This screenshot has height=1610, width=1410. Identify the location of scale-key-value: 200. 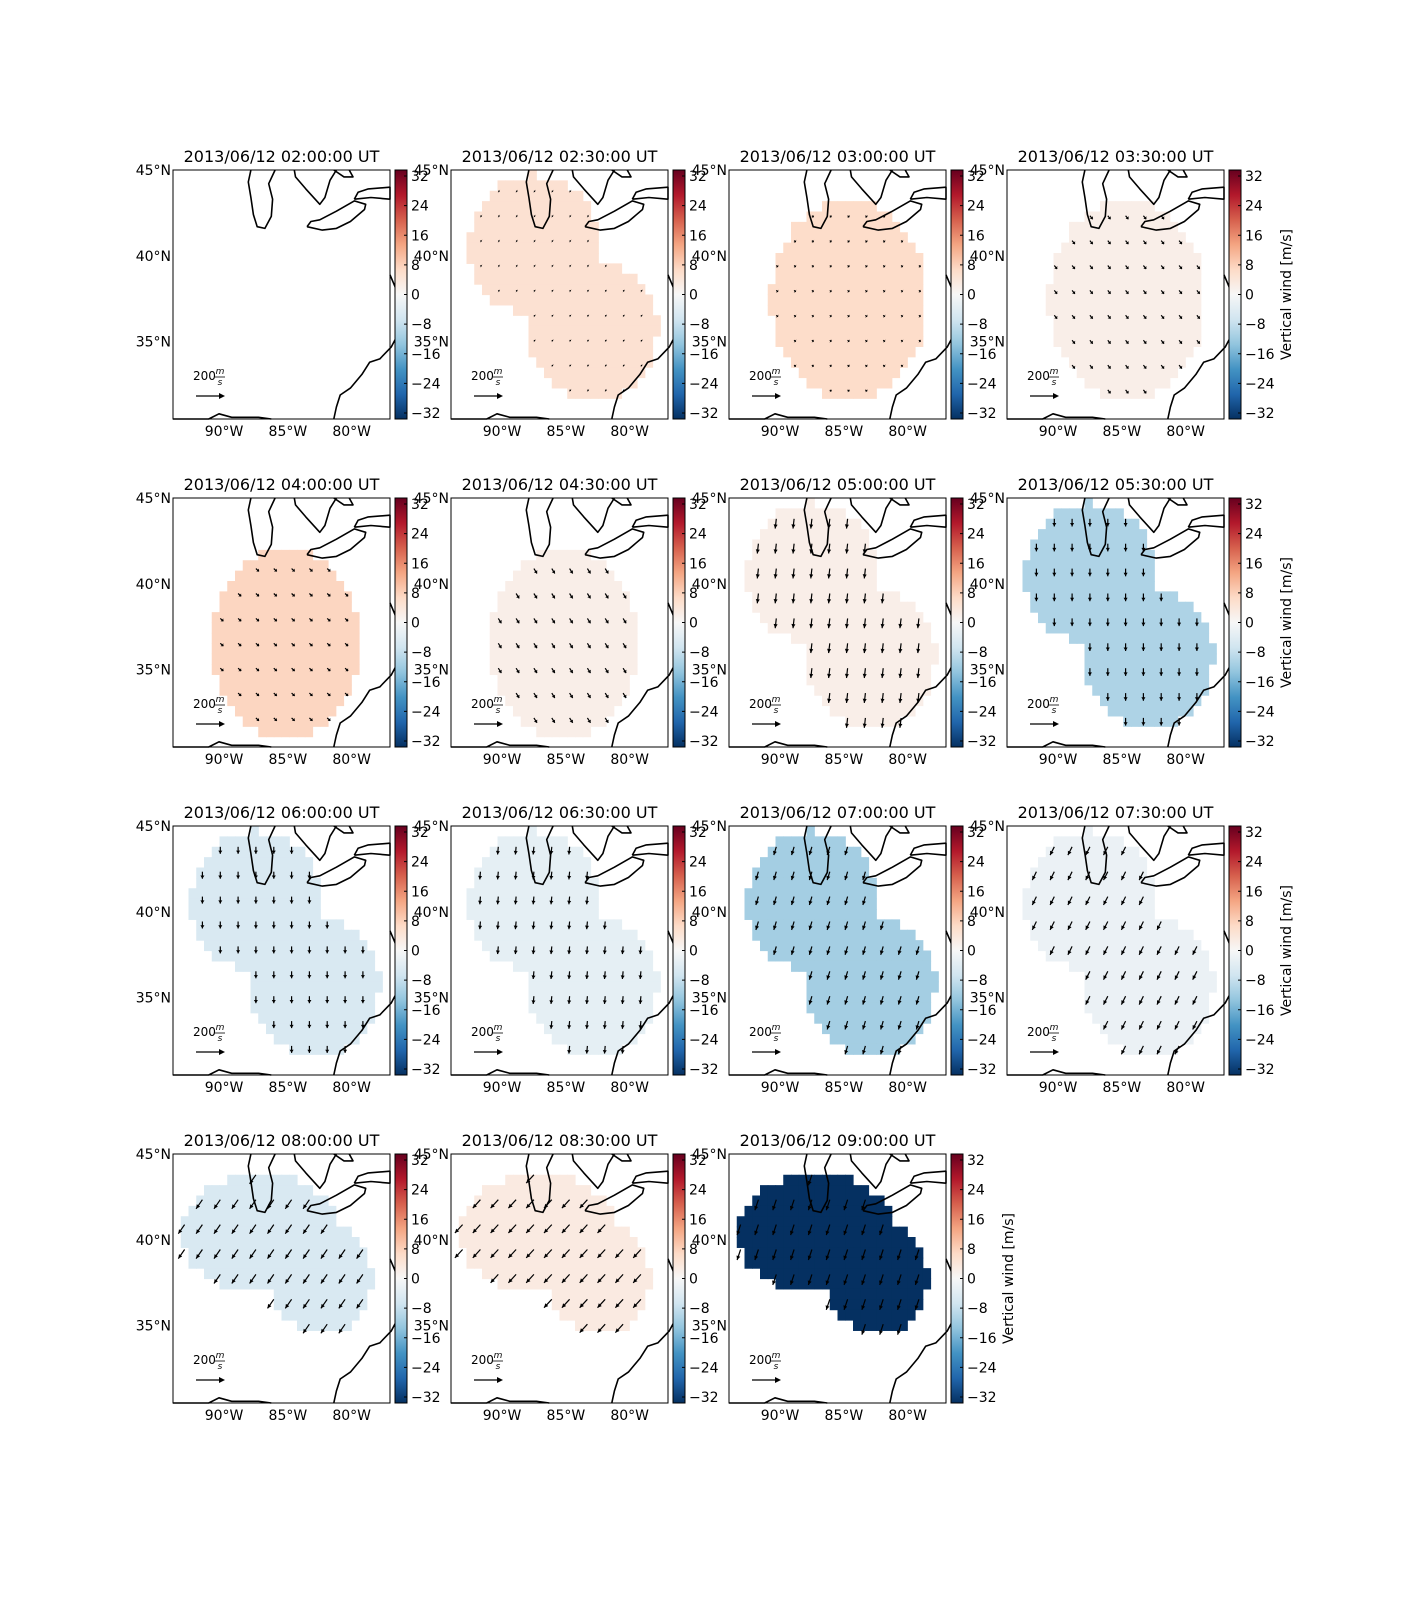
(1038, 1032).